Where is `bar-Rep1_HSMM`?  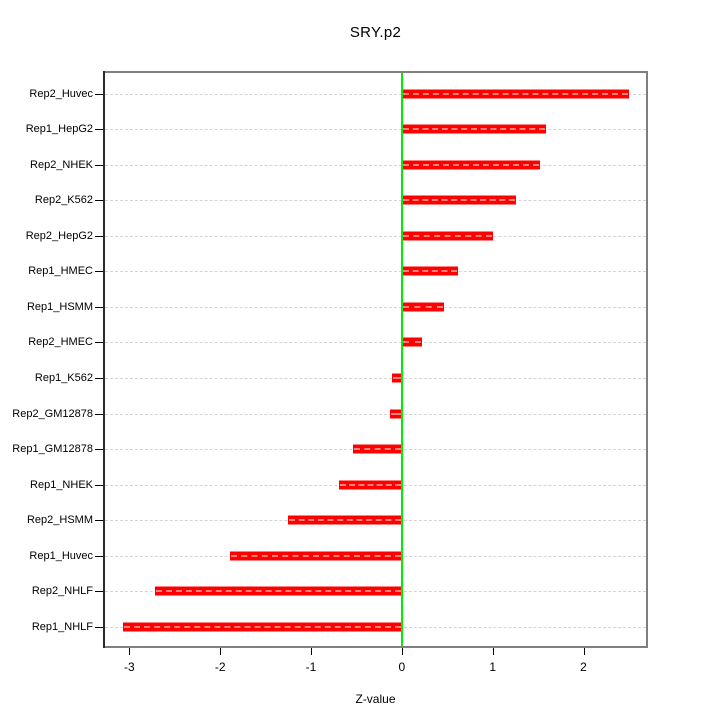
bar-Rep1_HSMM is located at coordinates (422, 306).